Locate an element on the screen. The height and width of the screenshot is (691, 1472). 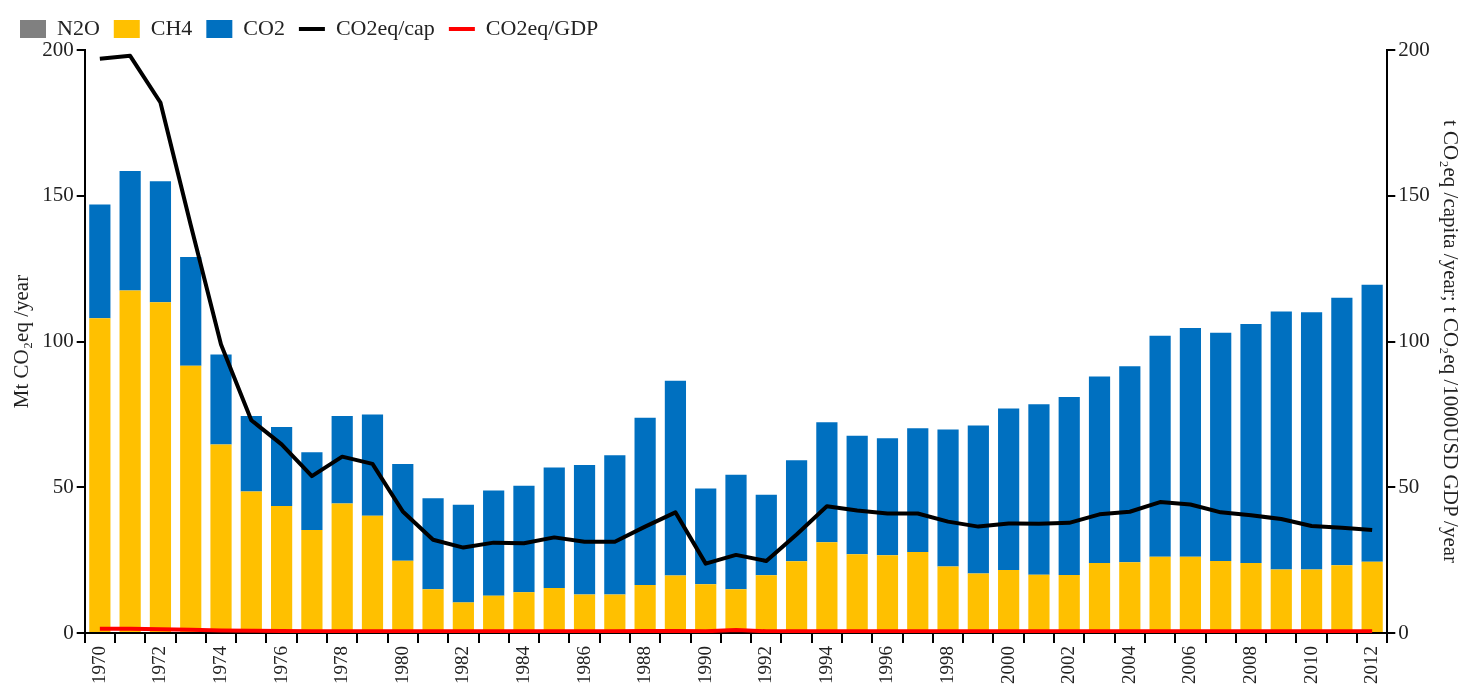
x-tick-label: 1970 is located at coordinates (98, 665).